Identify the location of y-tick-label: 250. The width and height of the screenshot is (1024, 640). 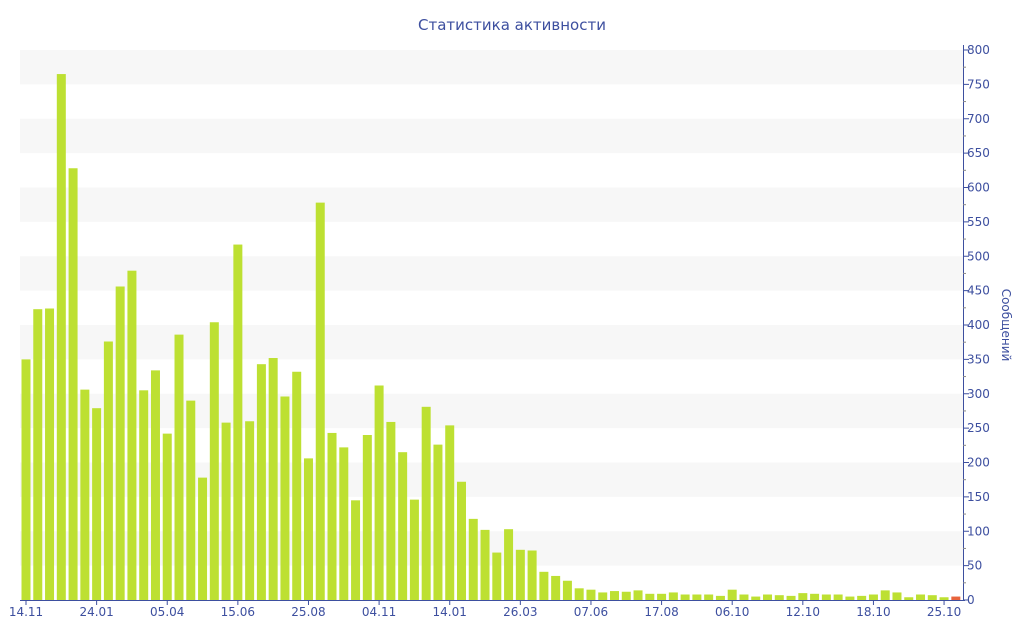
(978, 428).